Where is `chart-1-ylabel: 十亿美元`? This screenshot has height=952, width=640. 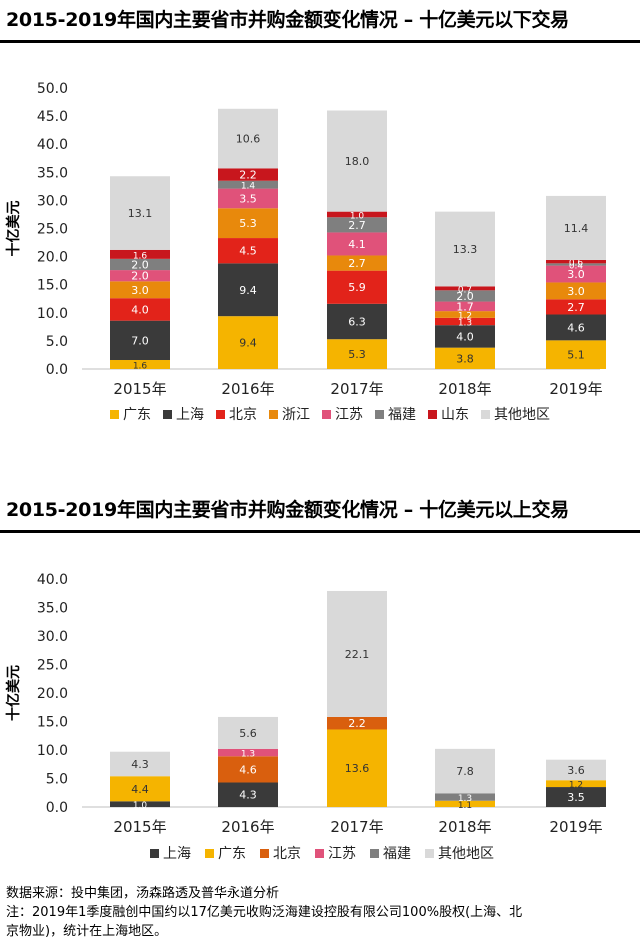 chart-1-ylabel: 十亿美元 is located at coordinates (13, 229).